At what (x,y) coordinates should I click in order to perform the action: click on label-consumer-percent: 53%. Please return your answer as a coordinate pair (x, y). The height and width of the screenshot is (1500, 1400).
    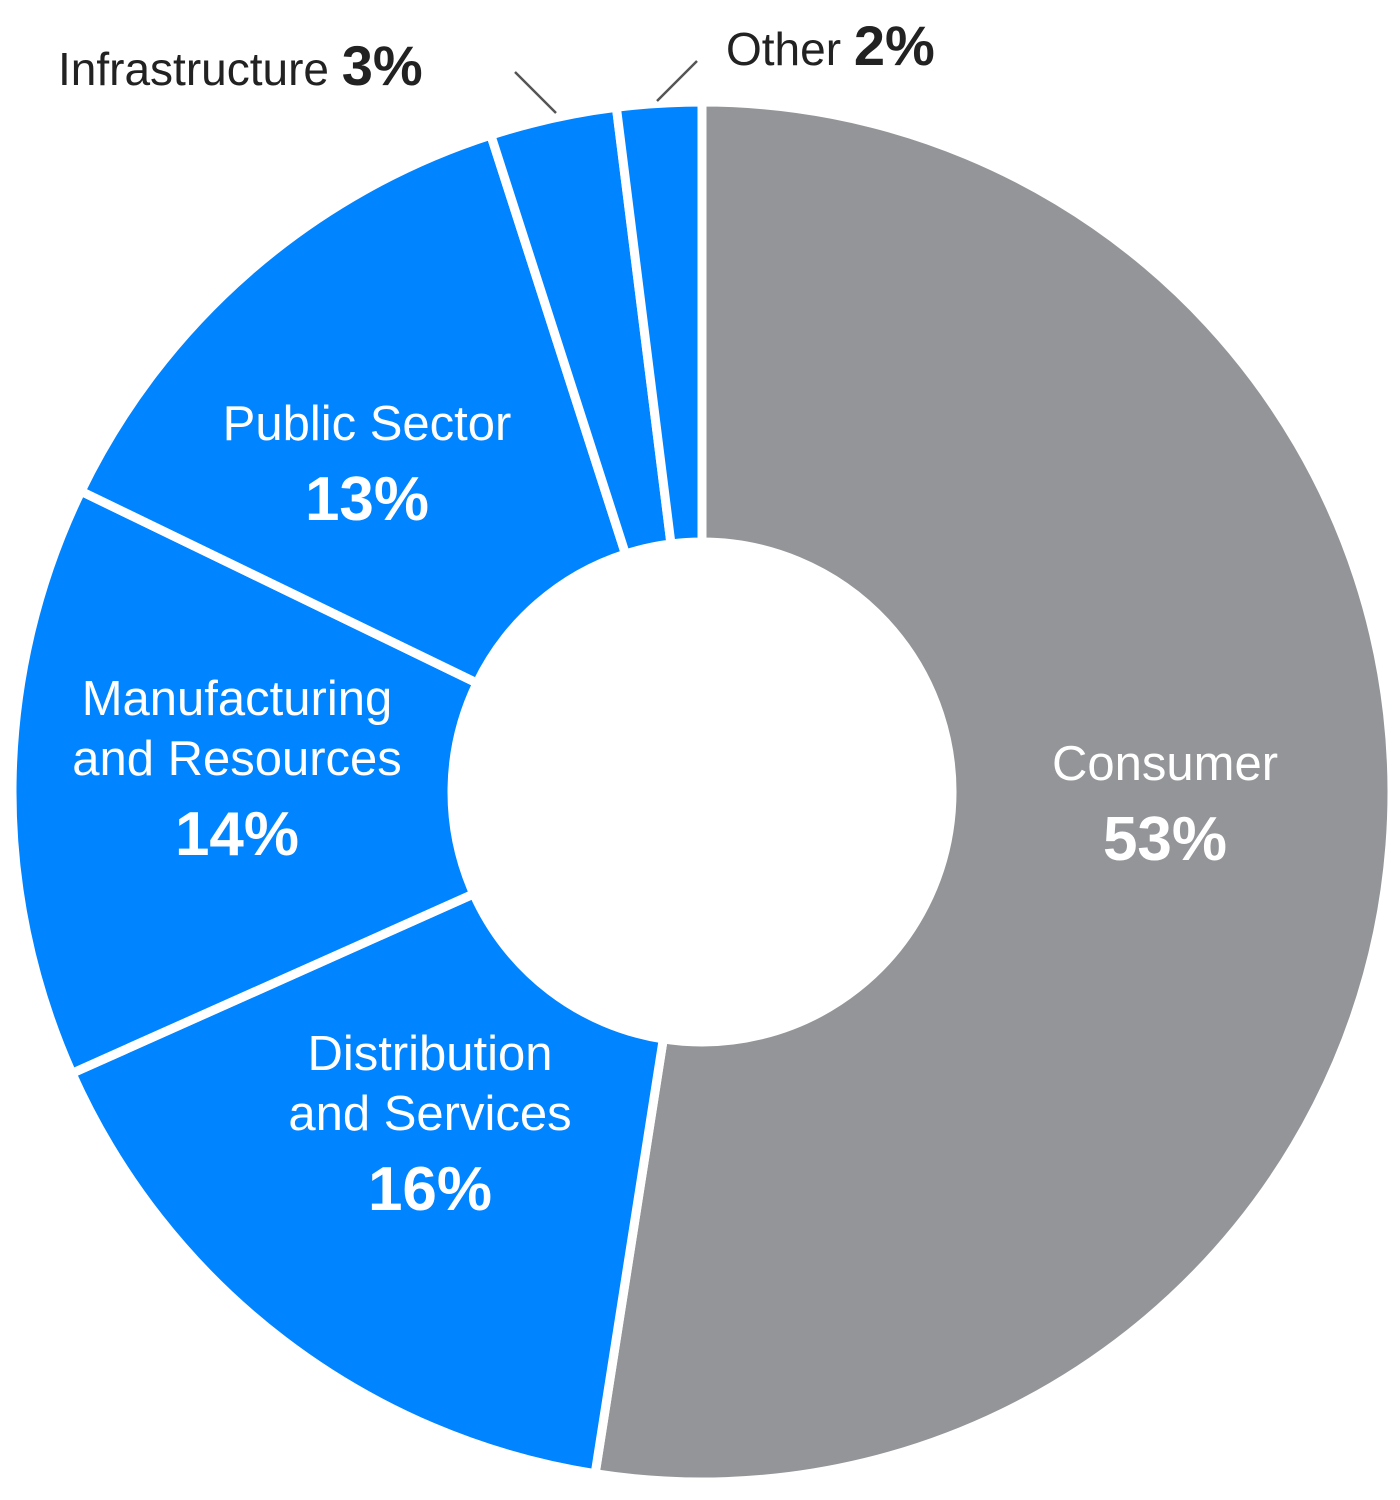
    Looking at the image, I should click on (1165, 839).